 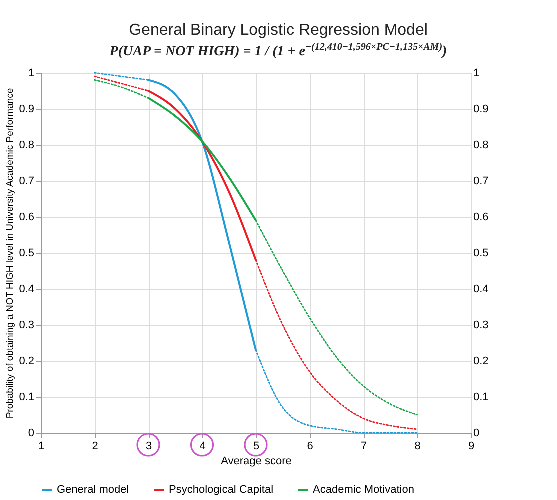 I want to click on y2-tick-label: 0.2, so click(x=481, y=361).